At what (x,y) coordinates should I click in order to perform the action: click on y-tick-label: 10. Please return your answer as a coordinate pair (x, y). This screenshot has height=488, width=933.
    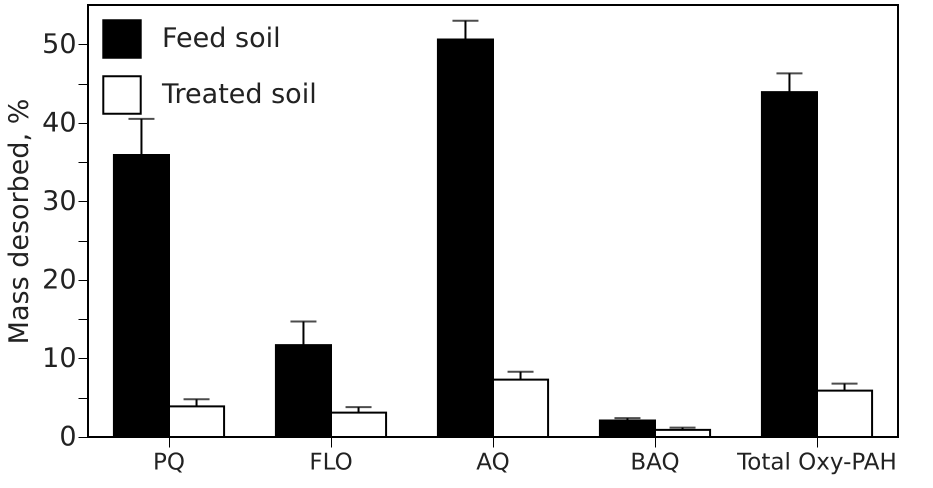
    Looking at the image, I should click on (59, 358).